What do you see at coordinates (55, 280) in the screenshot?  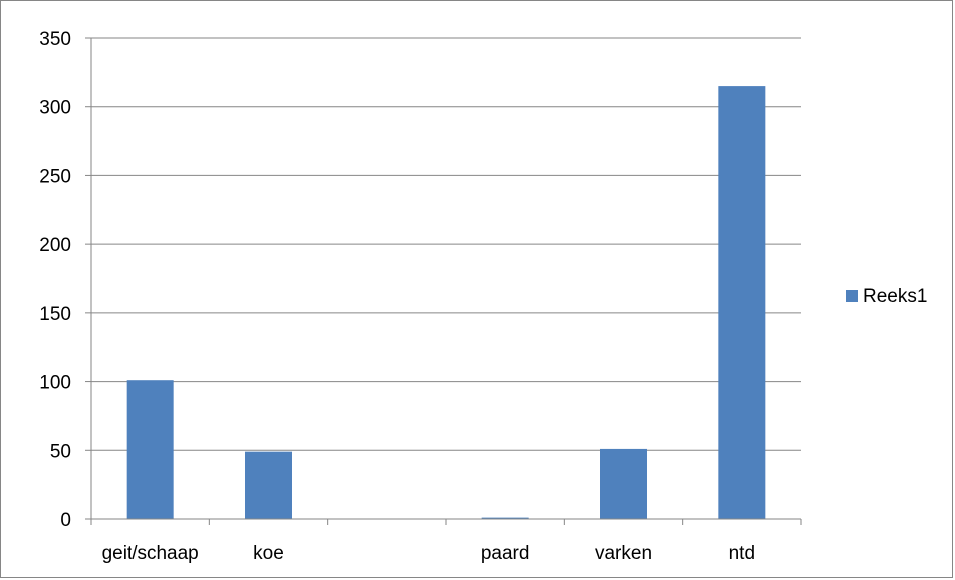 I see `y-axis-tick-labels: 0 50 100 150 200 250 300 350` at bounding box center [55, 280].